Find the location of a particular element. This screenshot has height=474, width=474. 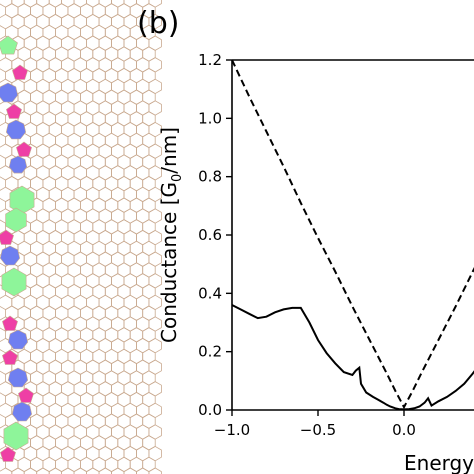

x-axis-title: Energy [eV] is located at coordinates (439, 462).